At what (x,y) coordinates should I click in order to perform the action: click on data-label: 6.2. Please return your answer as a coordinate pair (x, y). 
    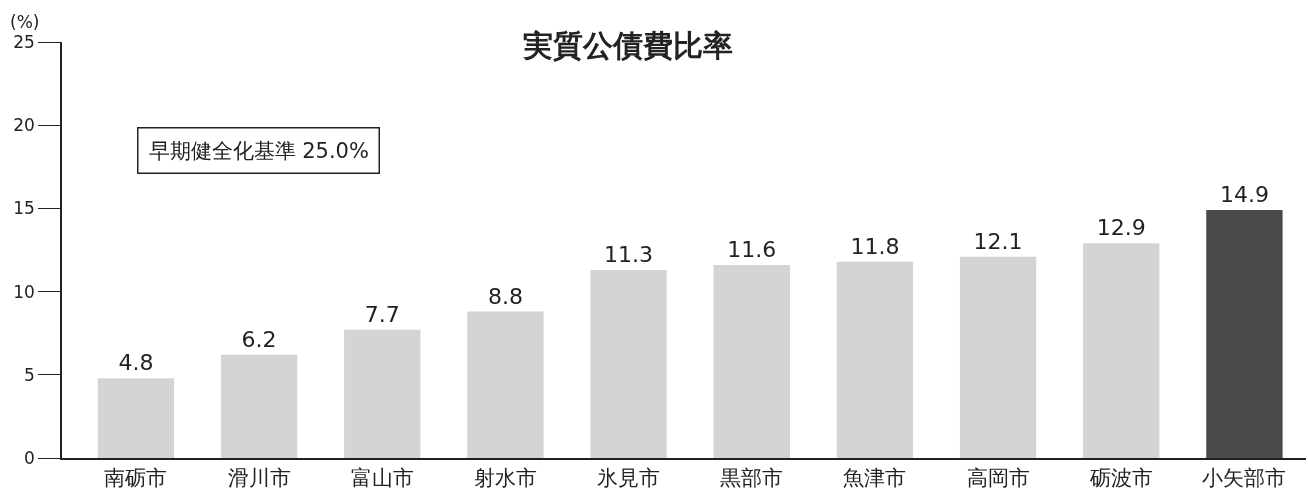
    Looking at the image, I should click on (259, 339).